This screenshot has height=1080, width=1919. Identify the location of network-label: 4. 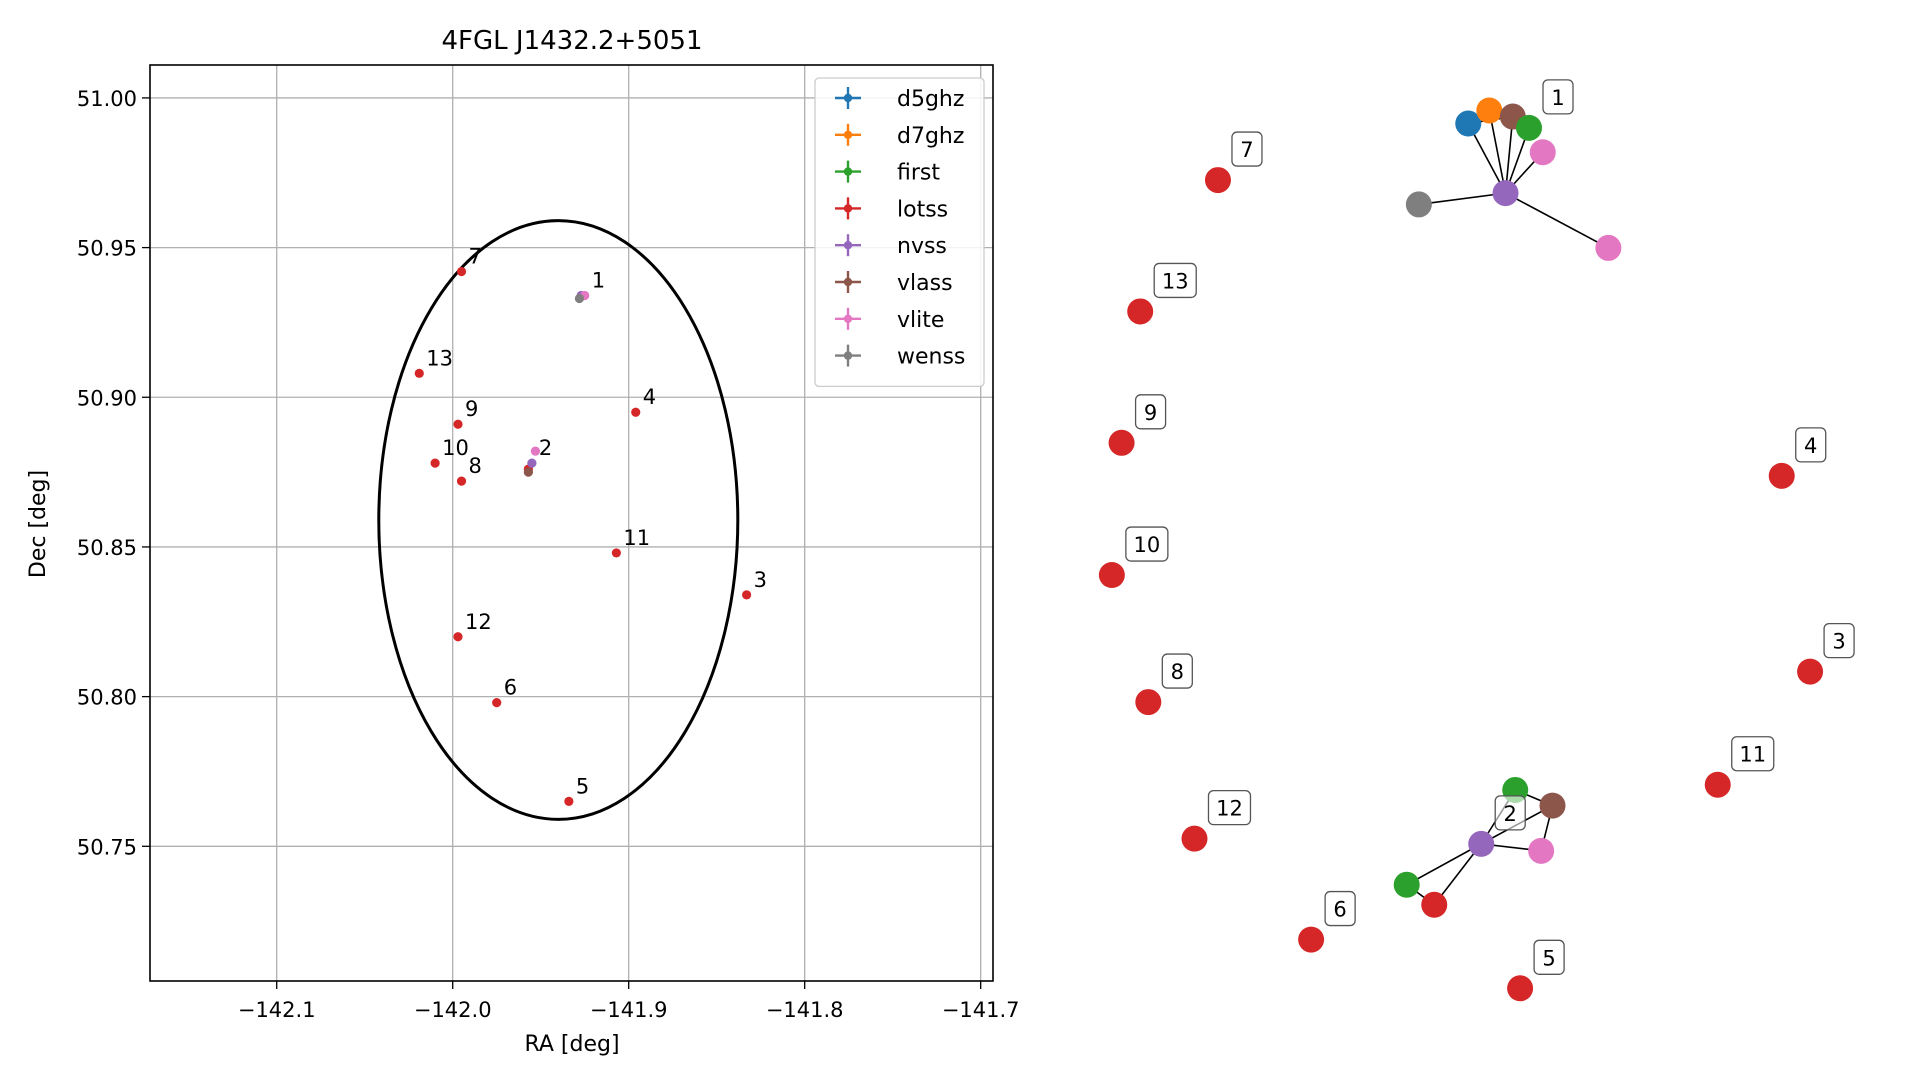
(1810, 446).